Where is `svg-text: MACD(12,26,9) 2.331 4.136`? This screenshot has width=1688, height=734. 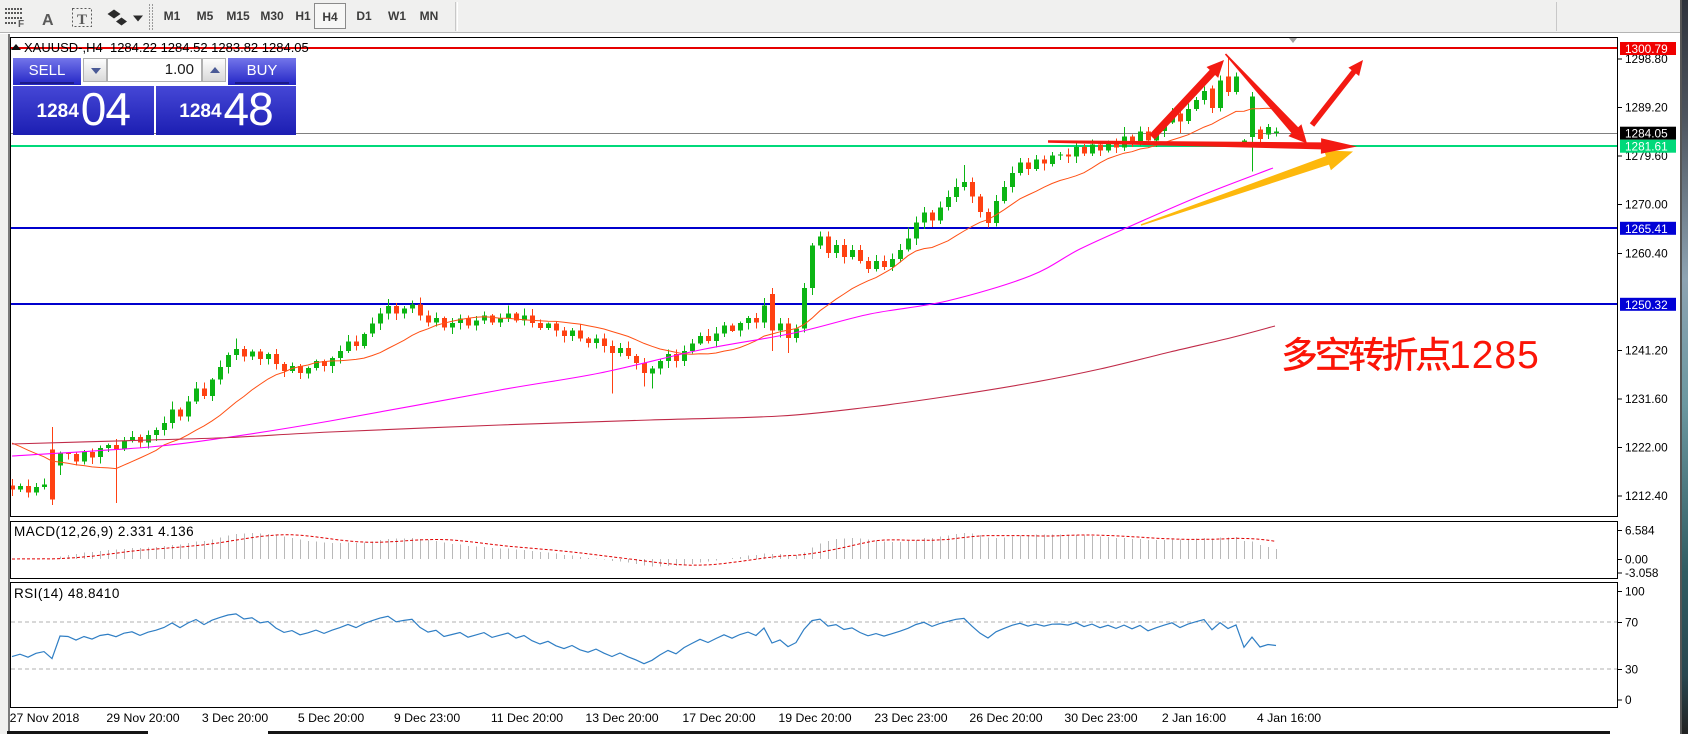 svg-text: MACD(12,26,9) 2.331 4.136 is located at coordinates (104, 531).